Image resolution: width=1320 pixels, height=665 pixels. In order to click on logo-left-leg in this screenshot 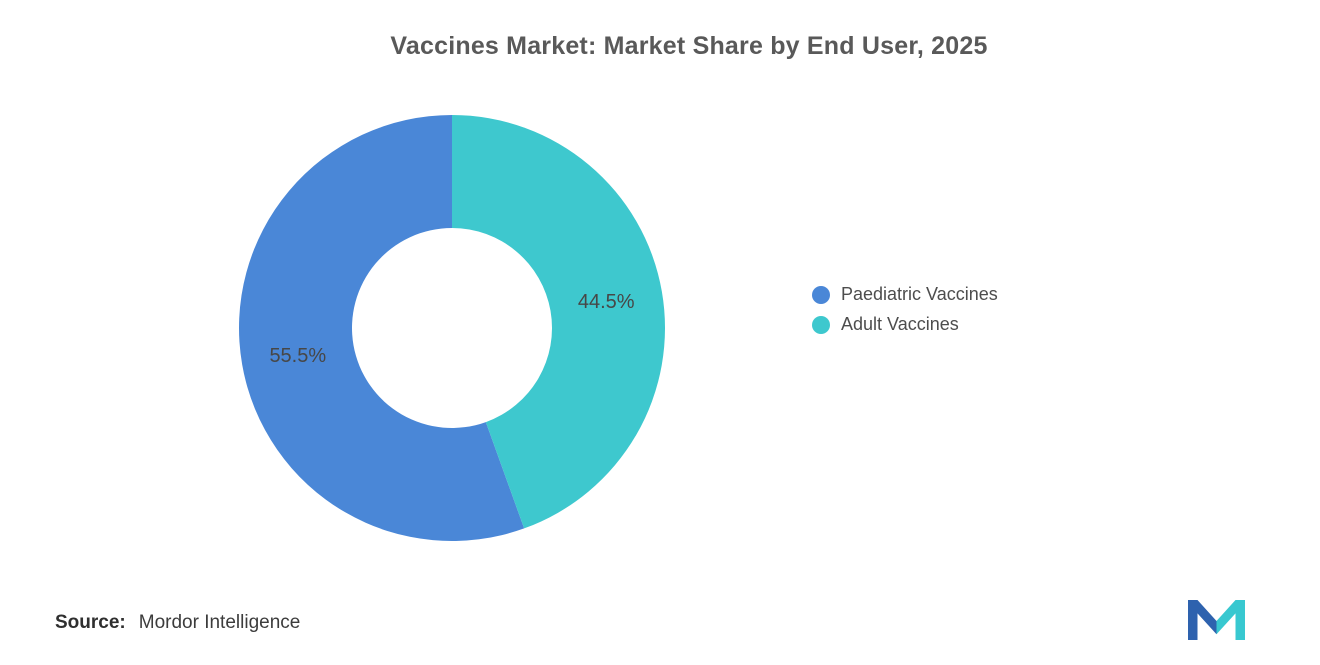, I will do `click(1193, 620)`.